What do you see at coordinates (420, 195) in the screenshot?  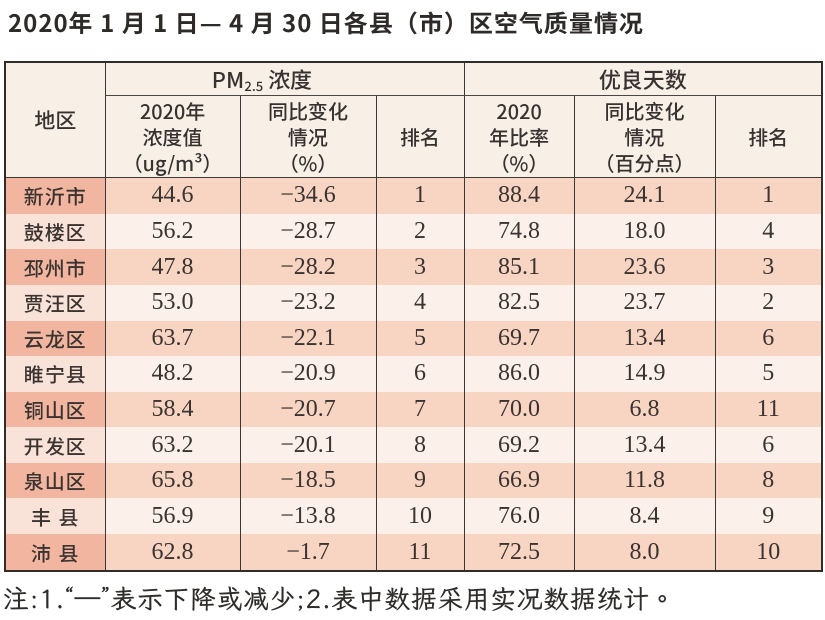 I see `pm-rank-cell: 1` at bounding box center [420, 195].